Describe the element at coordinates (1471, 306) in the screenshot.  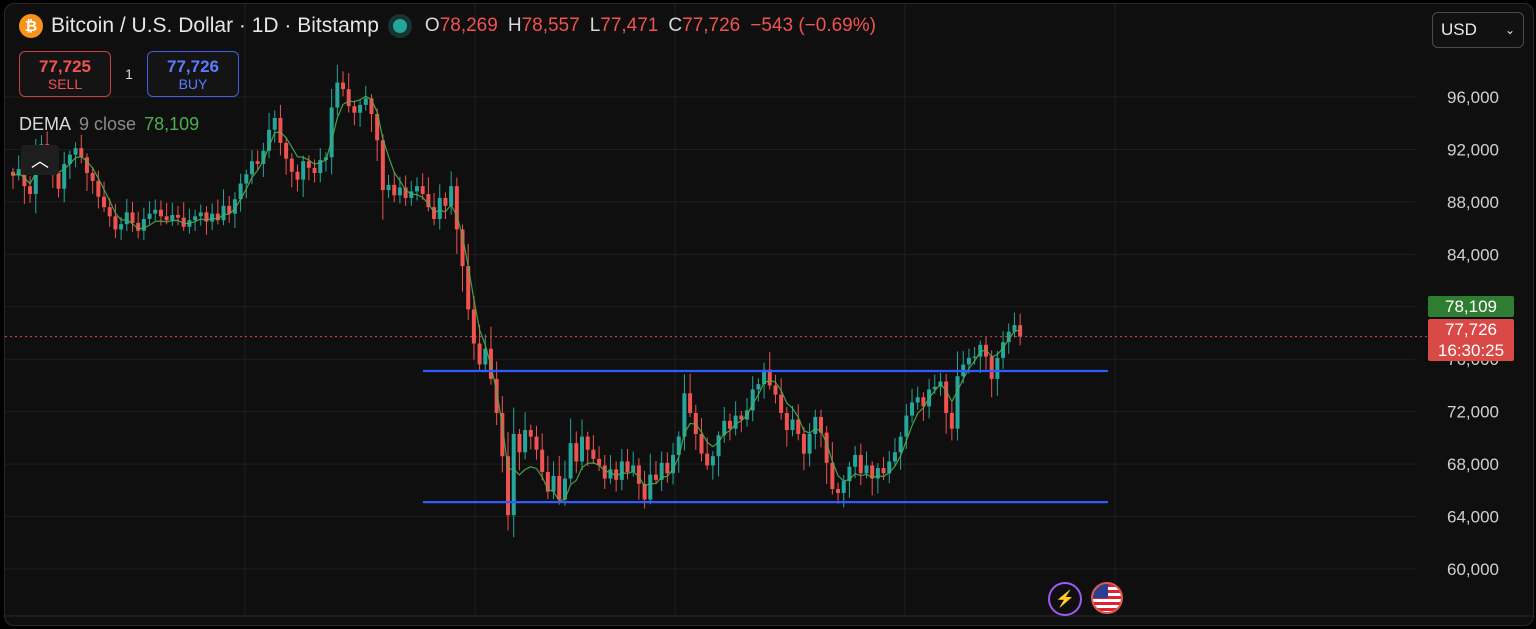
I see `dema-price-tag: 78,109` at that location.